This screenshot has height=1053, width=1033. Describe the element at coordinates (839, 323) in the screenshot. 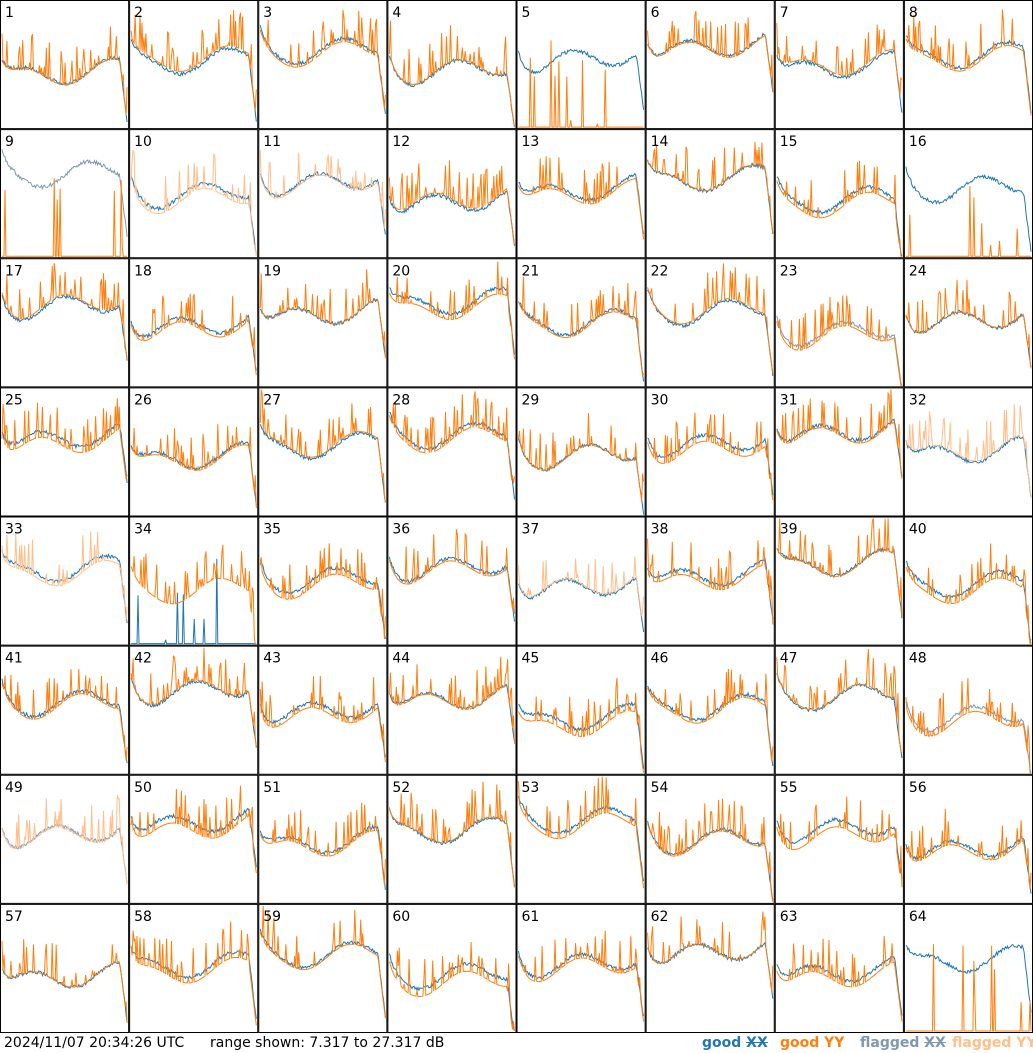

I see `panel-23: 23` at that location.